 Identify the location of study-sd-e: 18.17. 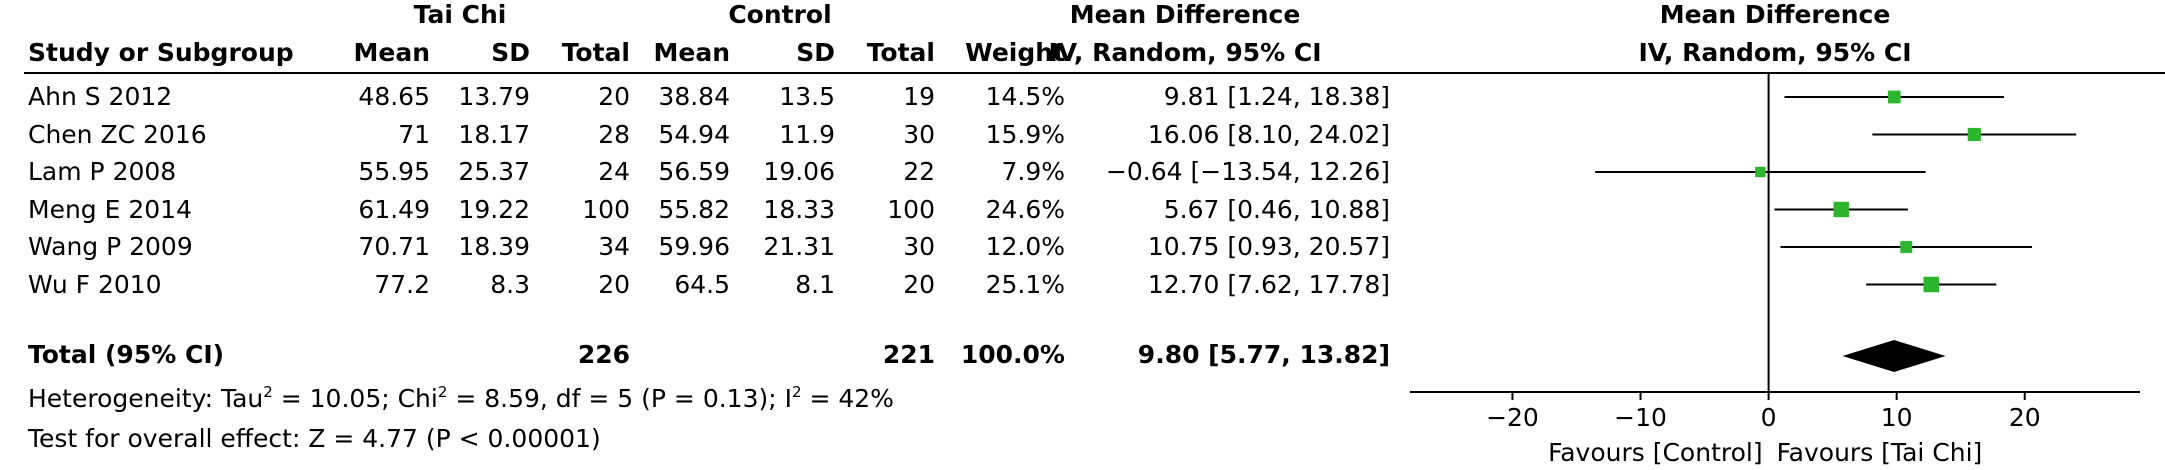
(494, 134).